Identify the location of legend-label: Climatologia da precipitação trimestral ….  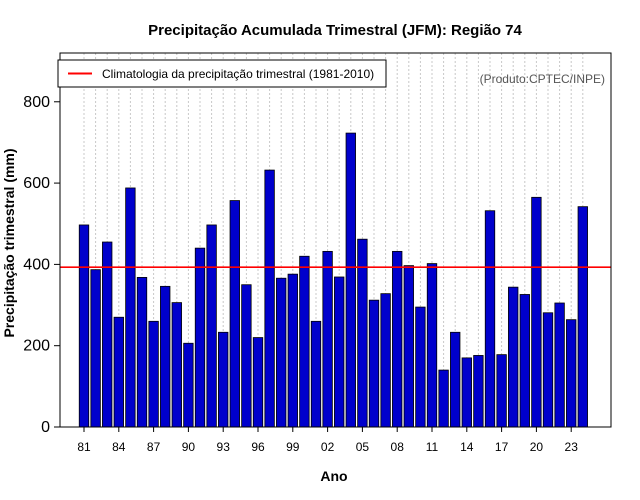
(238, 74).